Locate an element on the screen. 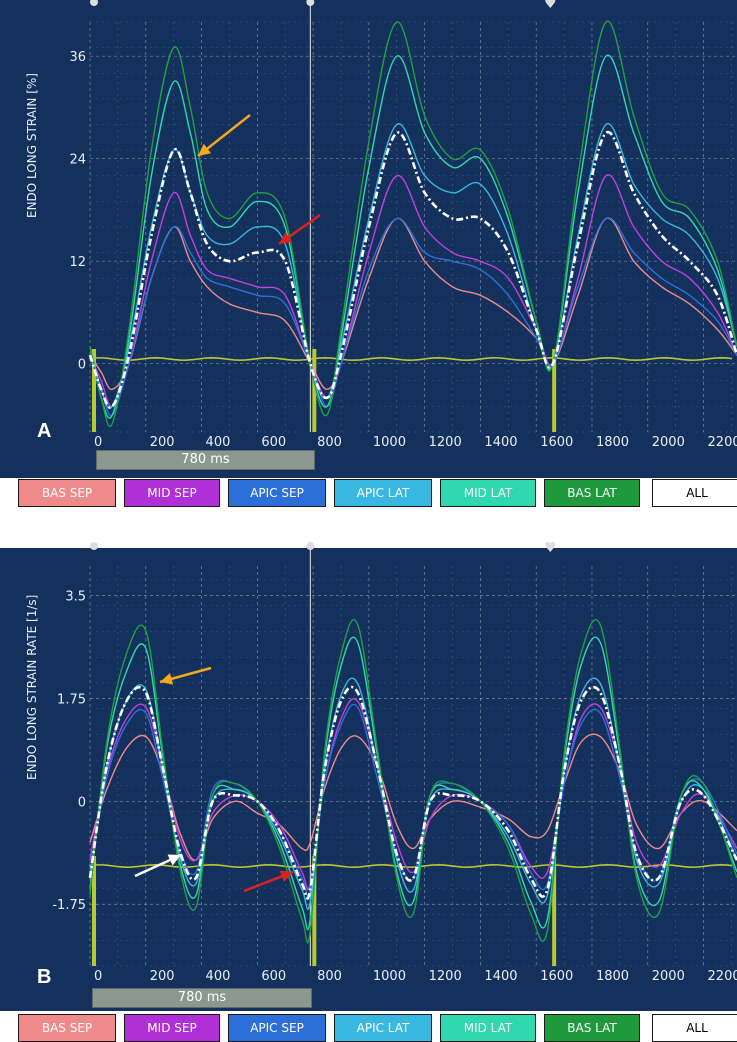 The height and width of the screenshot is (1042, 737). y-axis-label: ENDO LONG STRAIN RATE [1/s] is located at coordinates (32, 687).